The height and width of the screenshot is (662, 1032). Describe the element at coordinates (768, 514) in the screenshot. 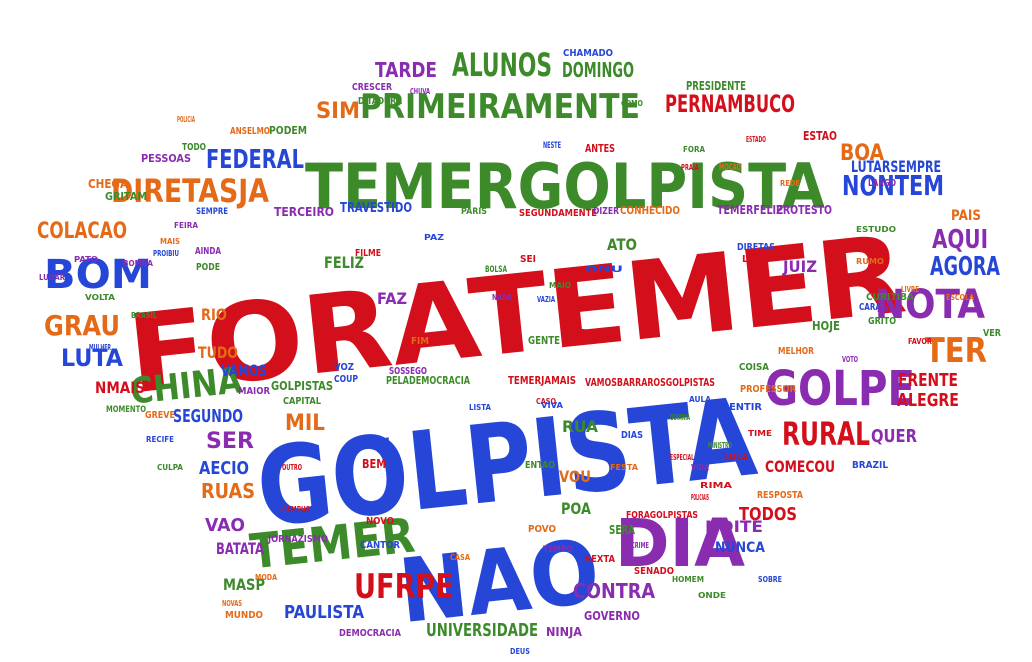

I see `word: TODOS` at that location.